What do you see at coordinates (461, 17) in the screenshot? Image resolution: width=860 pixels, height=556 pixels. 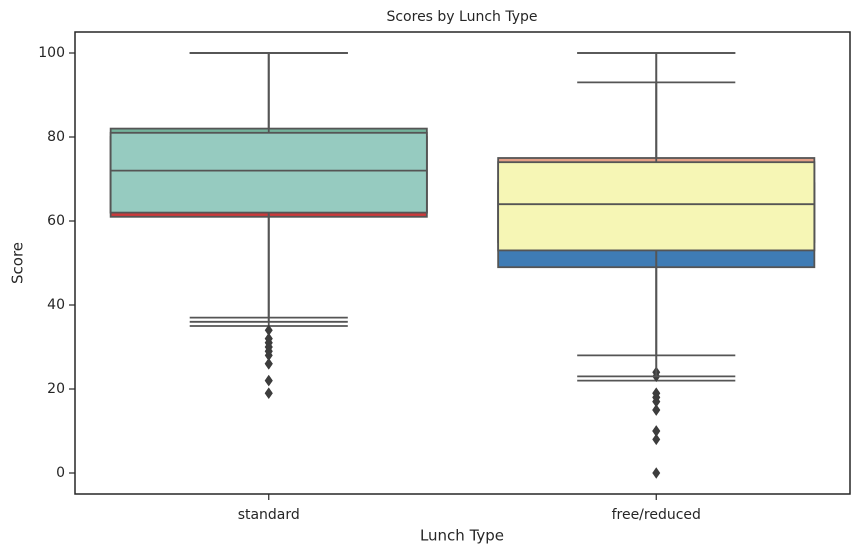 I see `chart-title: Scores by Lunch Type` at bounding box center [461, 17].